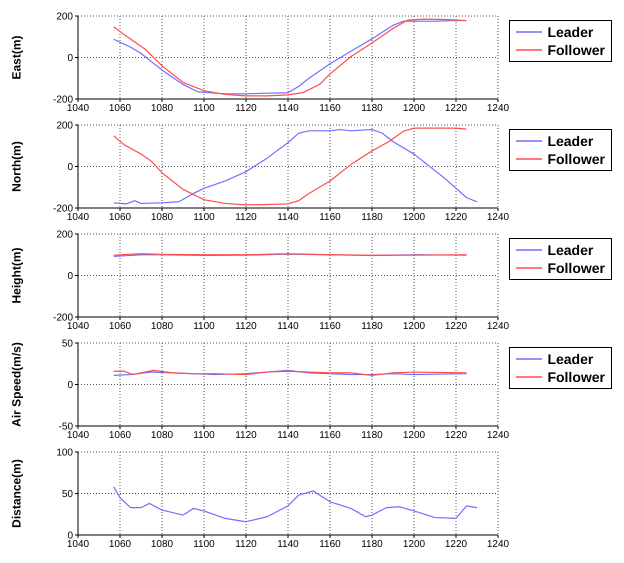 The height and width of the screenshot is (563, 624). Describe the element at coordinates (16, 57) in the screenshot. I see `y-axis-title: East(m)` at that location.